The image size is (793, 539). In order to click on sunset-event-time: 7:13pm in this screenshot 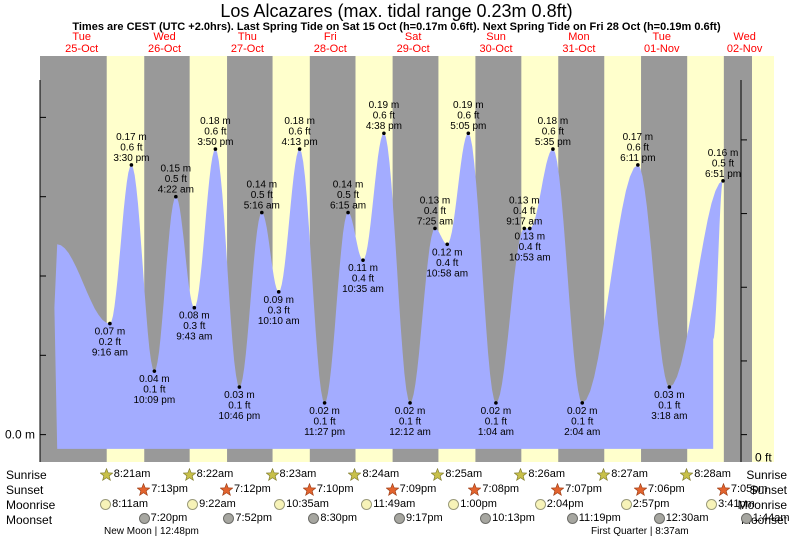, I will do `click(169, 489)`.